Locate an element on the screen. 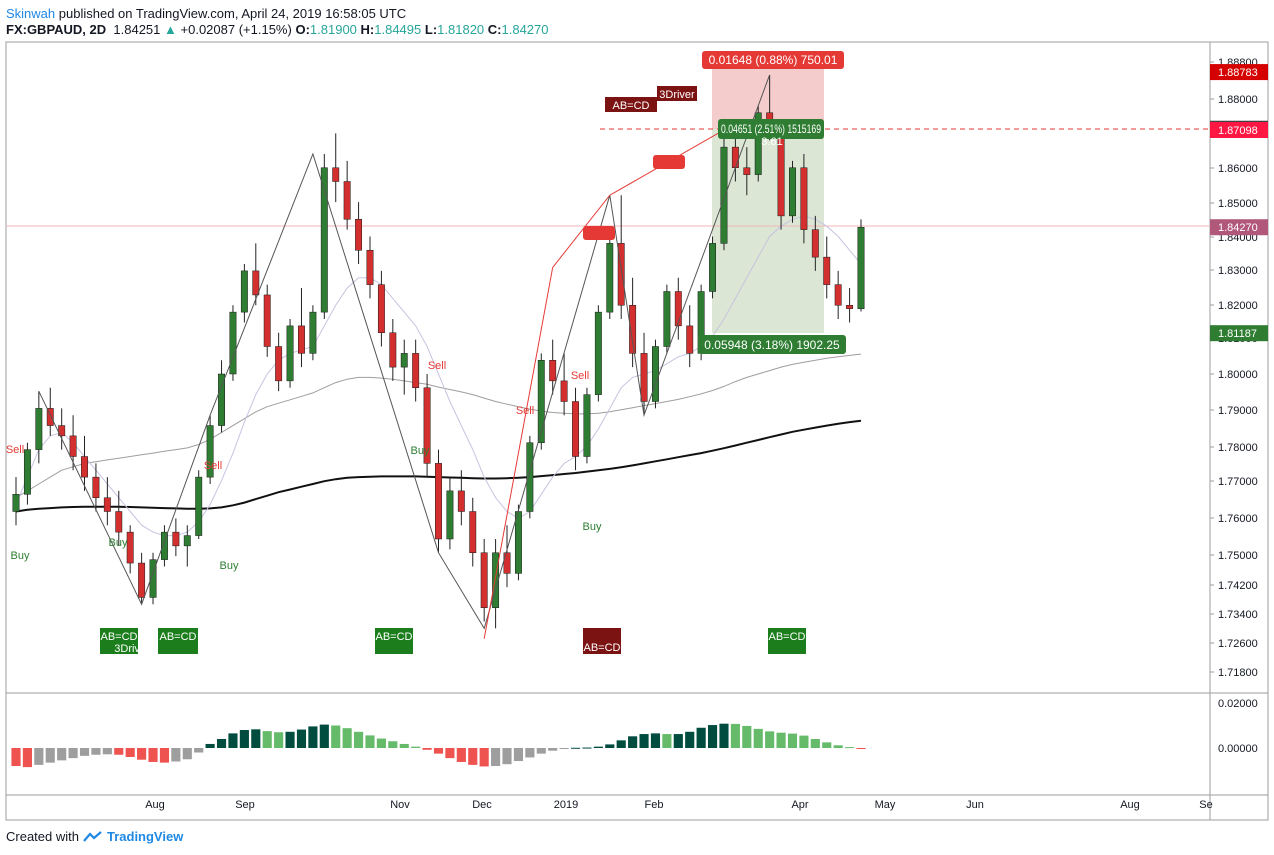 Image resolution: width=1274 pixels, height=855 pixels. pattern-label-abcd-top: AB=CD is located at coordinates (631, 106).